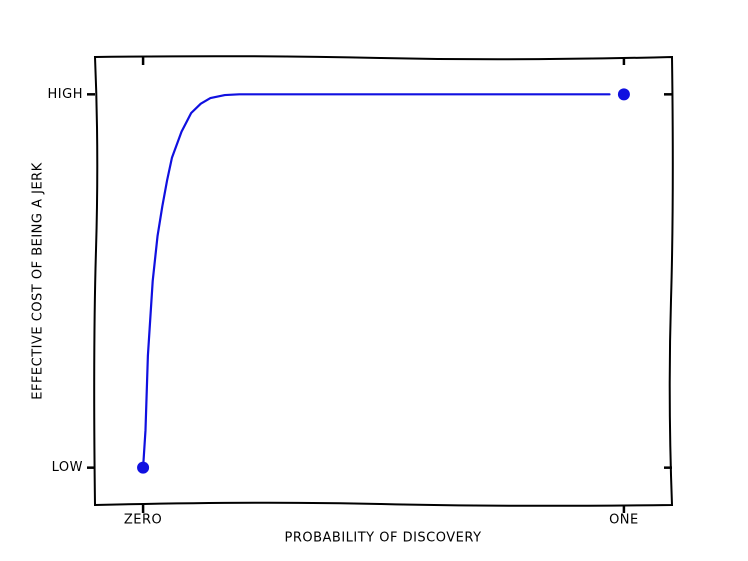 The height and width of the screenshot is (561, 748). Describe the element at coordinates (624, 520) in the screenshot. I see `x-tick-label: ONE` at that location.